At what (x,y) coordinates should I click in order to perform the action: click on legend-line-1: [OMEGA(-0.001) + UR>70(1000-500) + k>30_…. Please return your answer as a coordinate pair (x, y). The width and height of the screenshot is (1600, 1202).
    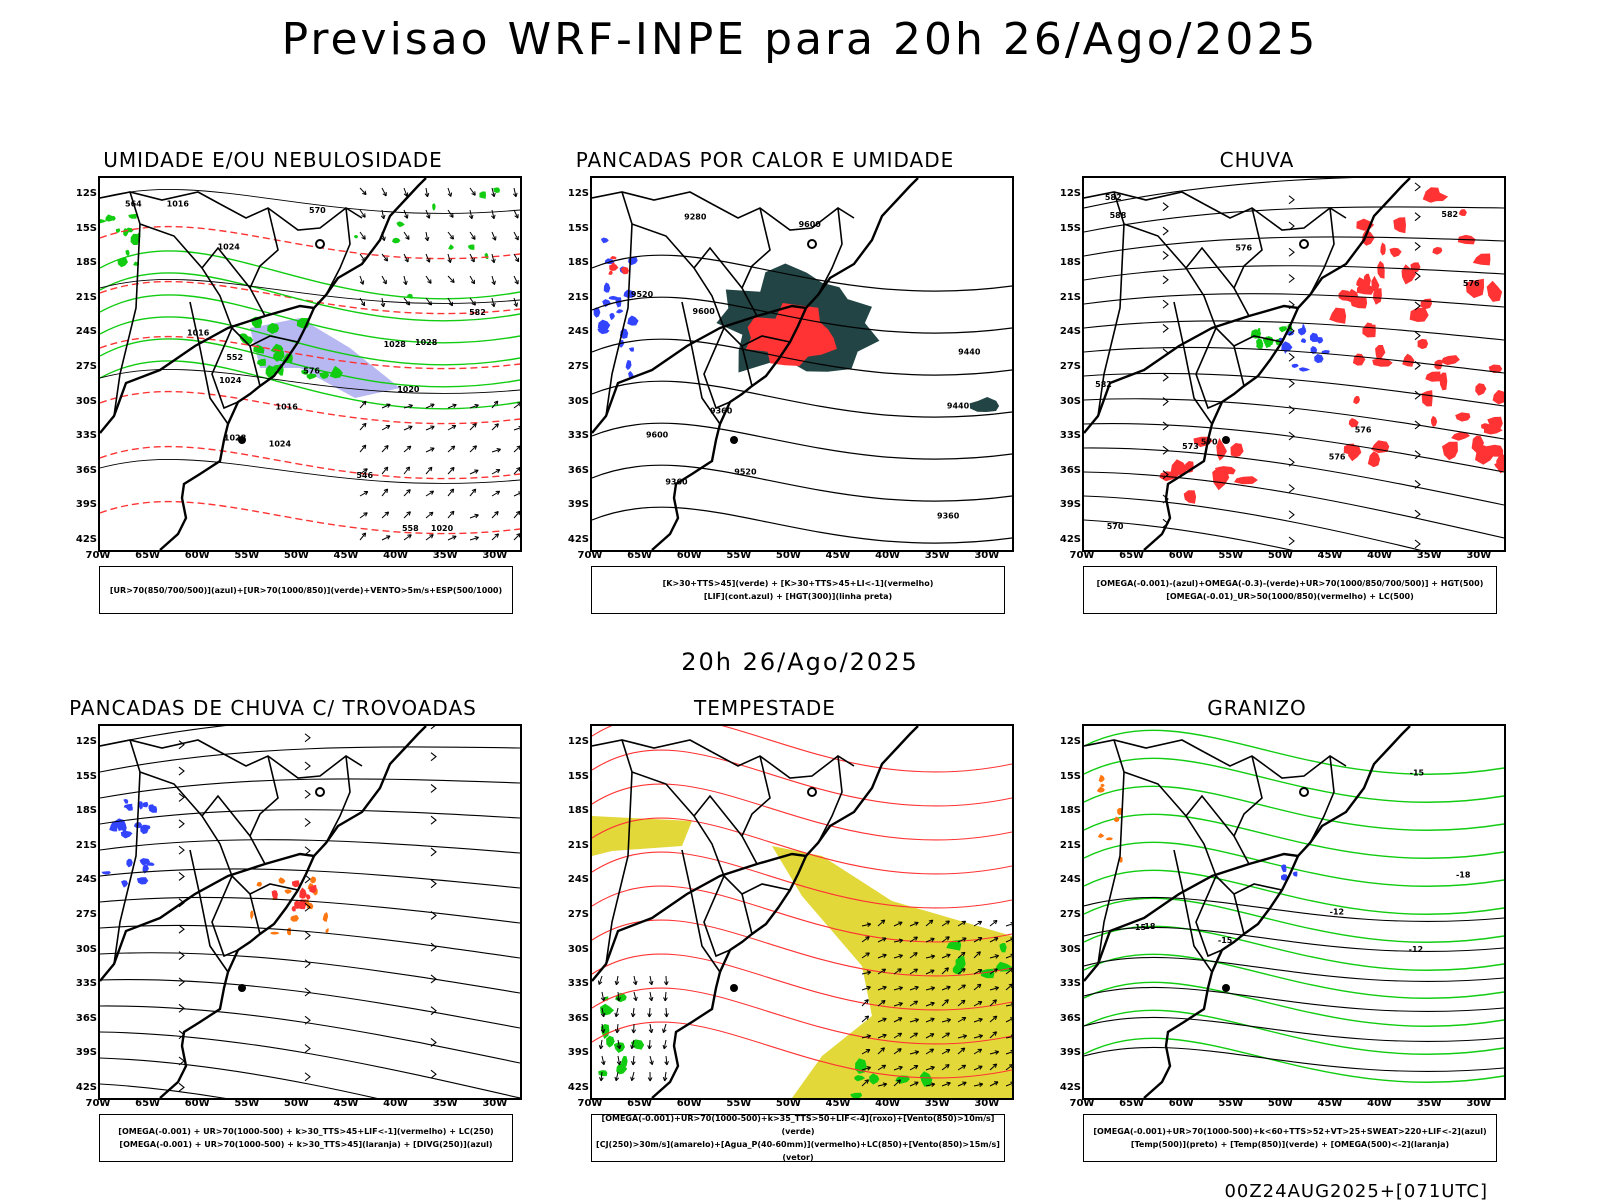
    Looking at the image, I should click on (306, 1131).